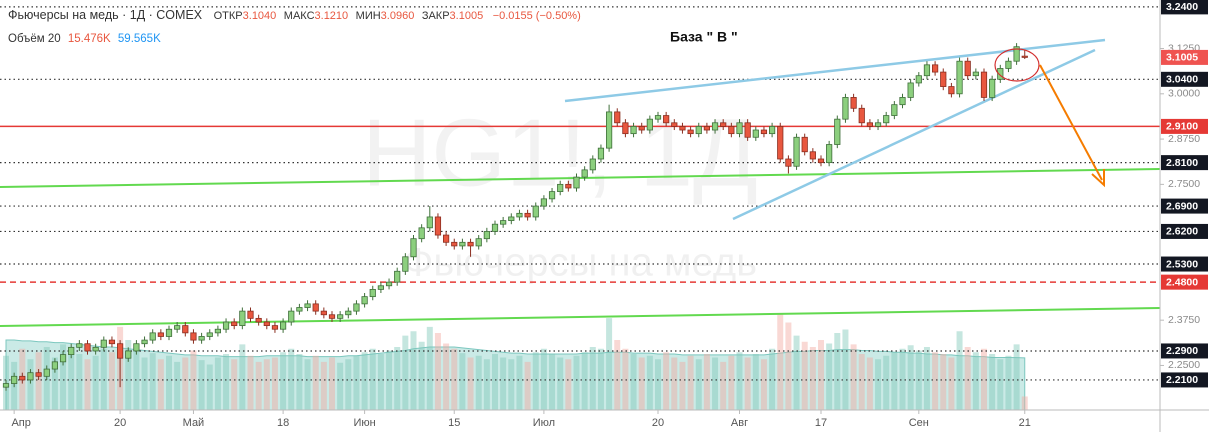  What do you see at coordinates (332, 16) in the screenshot?
I see `ohlc-value: 3.1210` at bounding box center [332, 16].